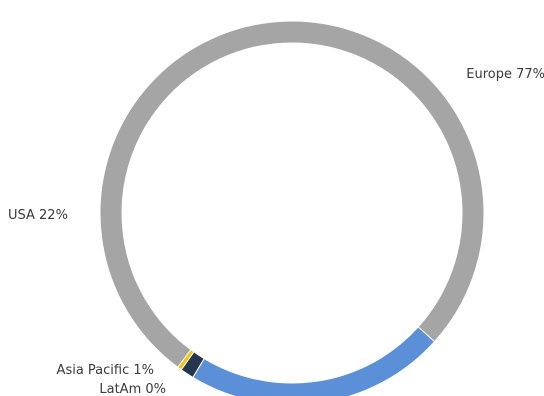  I want to click on data-label-europe: Europe 77%, so click(505, 74).